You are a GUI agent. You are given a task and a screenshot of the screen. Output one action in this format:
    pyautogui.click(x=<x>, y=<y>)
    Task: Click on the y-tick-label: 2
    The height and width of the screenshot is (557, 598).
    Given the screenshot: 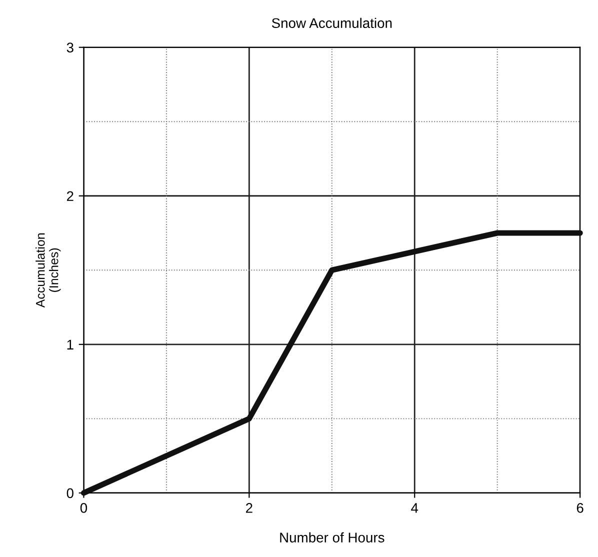 What is the action you would take?
    pyautogui.click(x=70, y=196)
    